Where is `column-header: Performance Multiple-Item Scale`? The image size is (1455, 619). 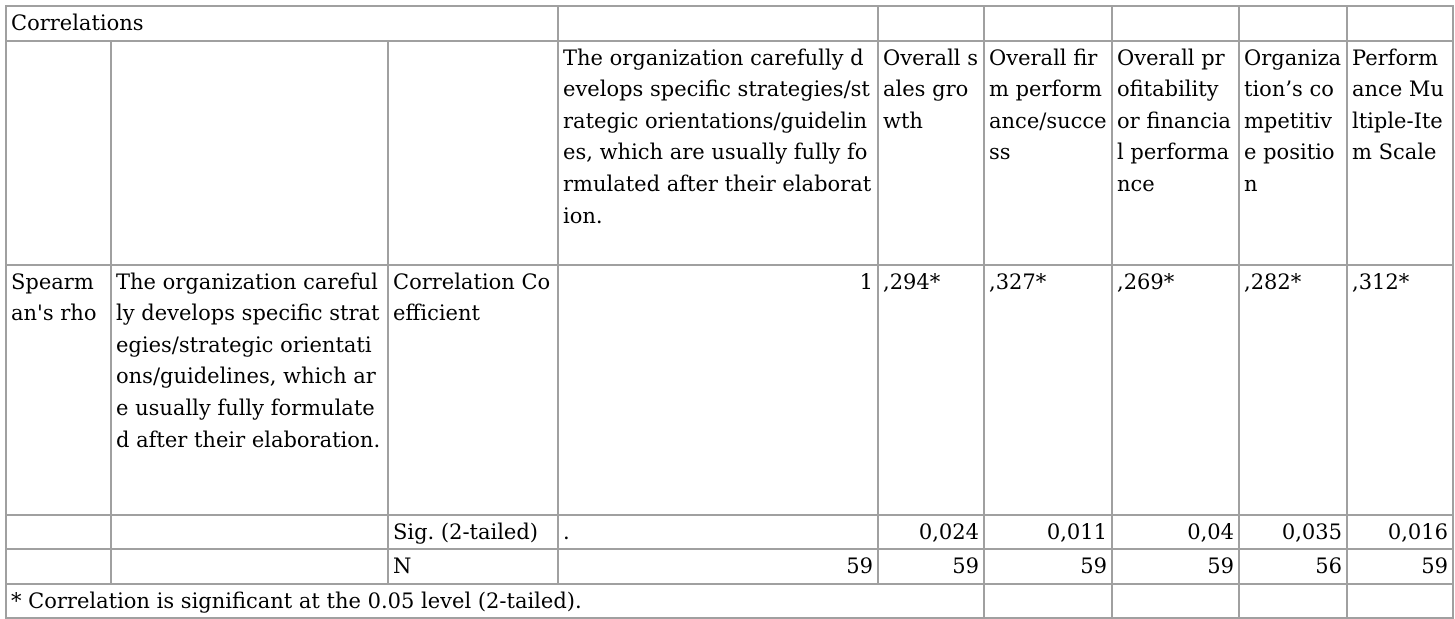 column-header: Performance Multiple-Item Scale is located at coordinates (1400, 152).